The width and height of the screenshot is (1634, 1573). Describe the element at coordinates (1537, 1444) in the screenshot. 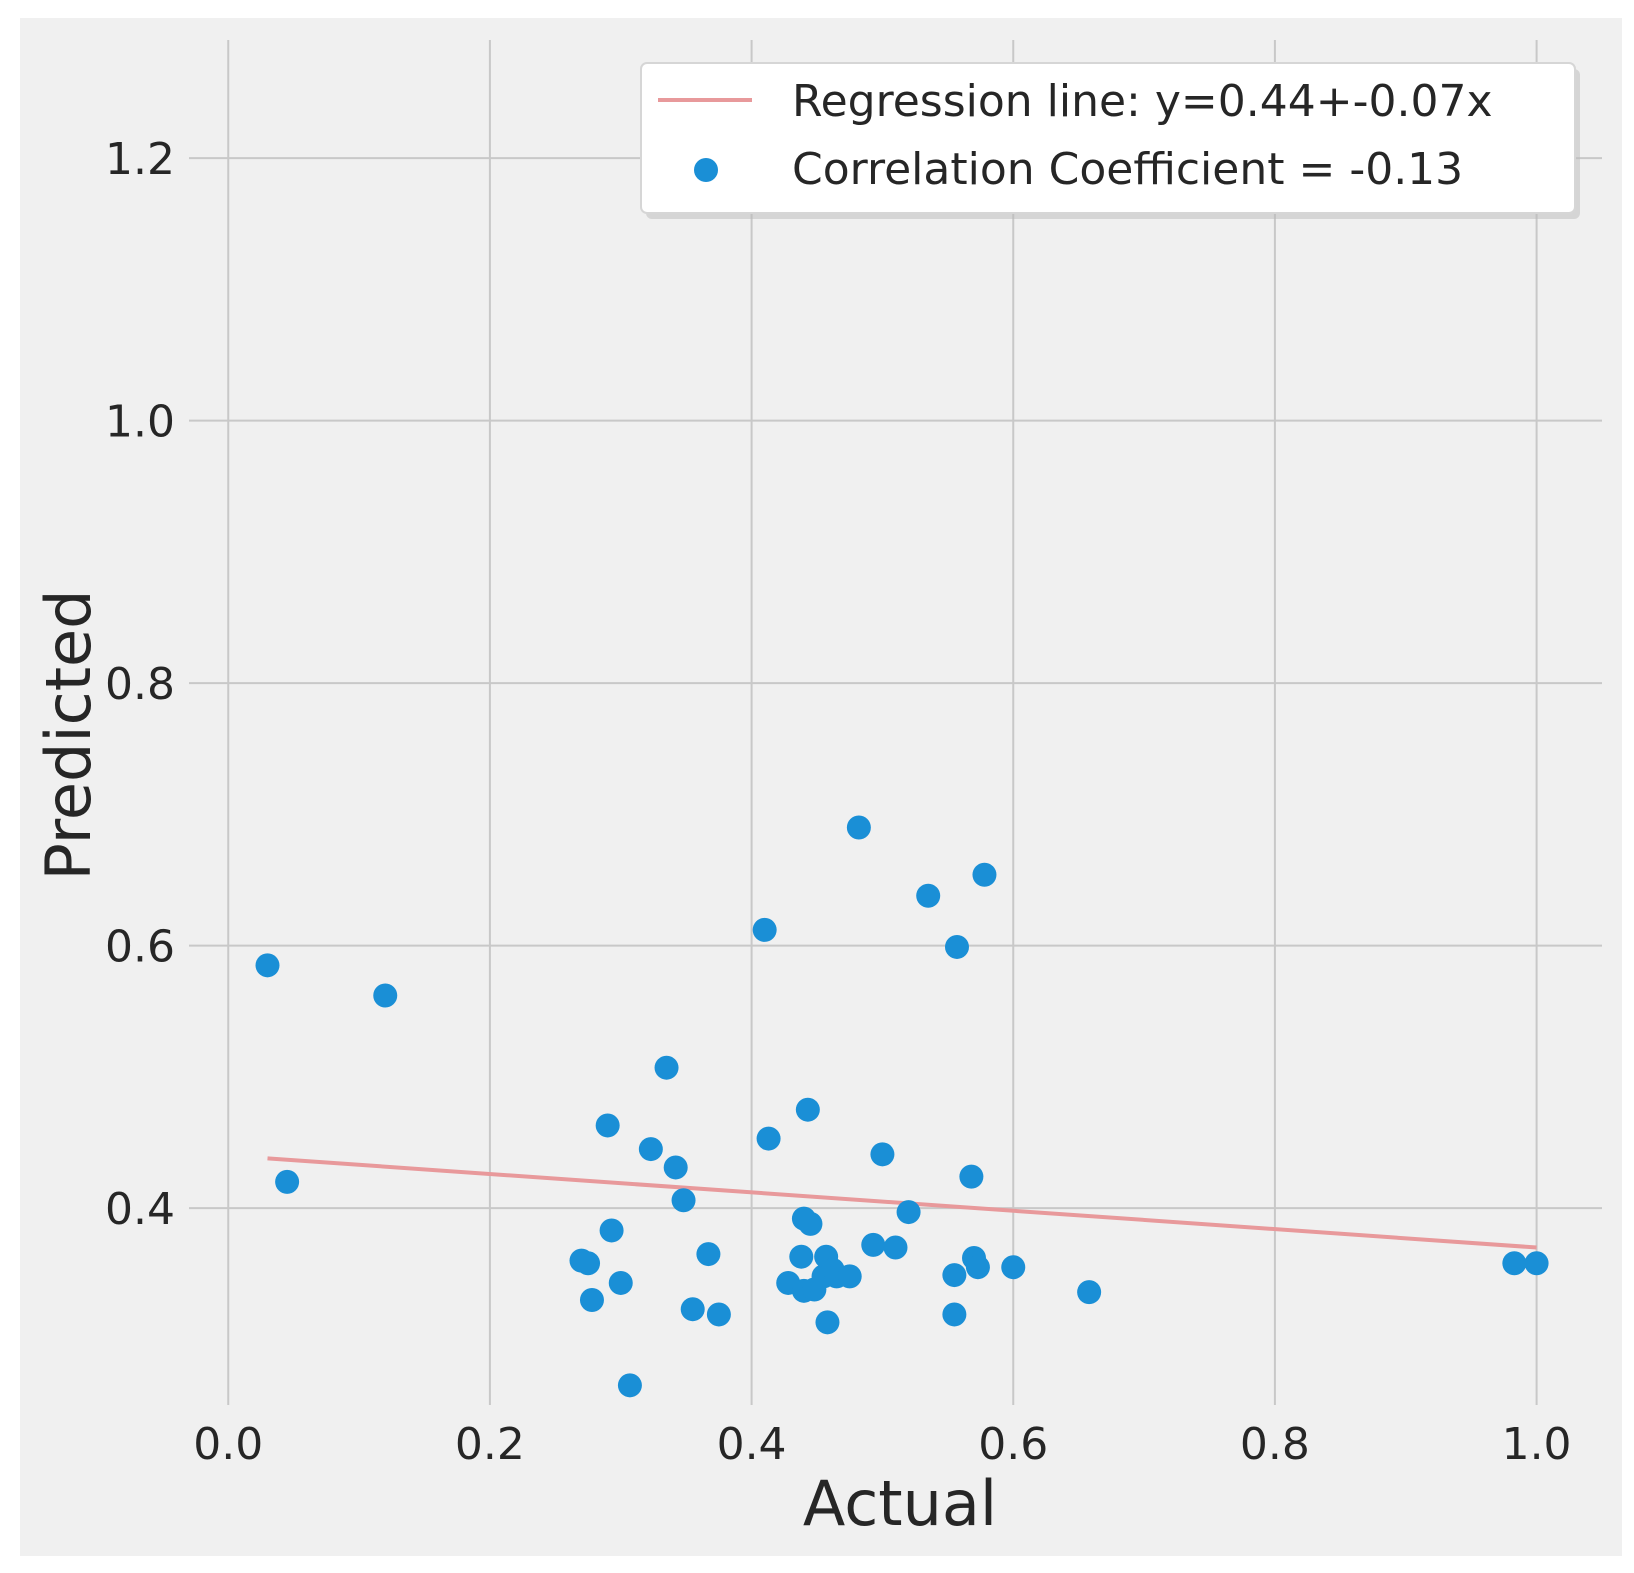

I see `x-tick-label: 1.0` at that location.